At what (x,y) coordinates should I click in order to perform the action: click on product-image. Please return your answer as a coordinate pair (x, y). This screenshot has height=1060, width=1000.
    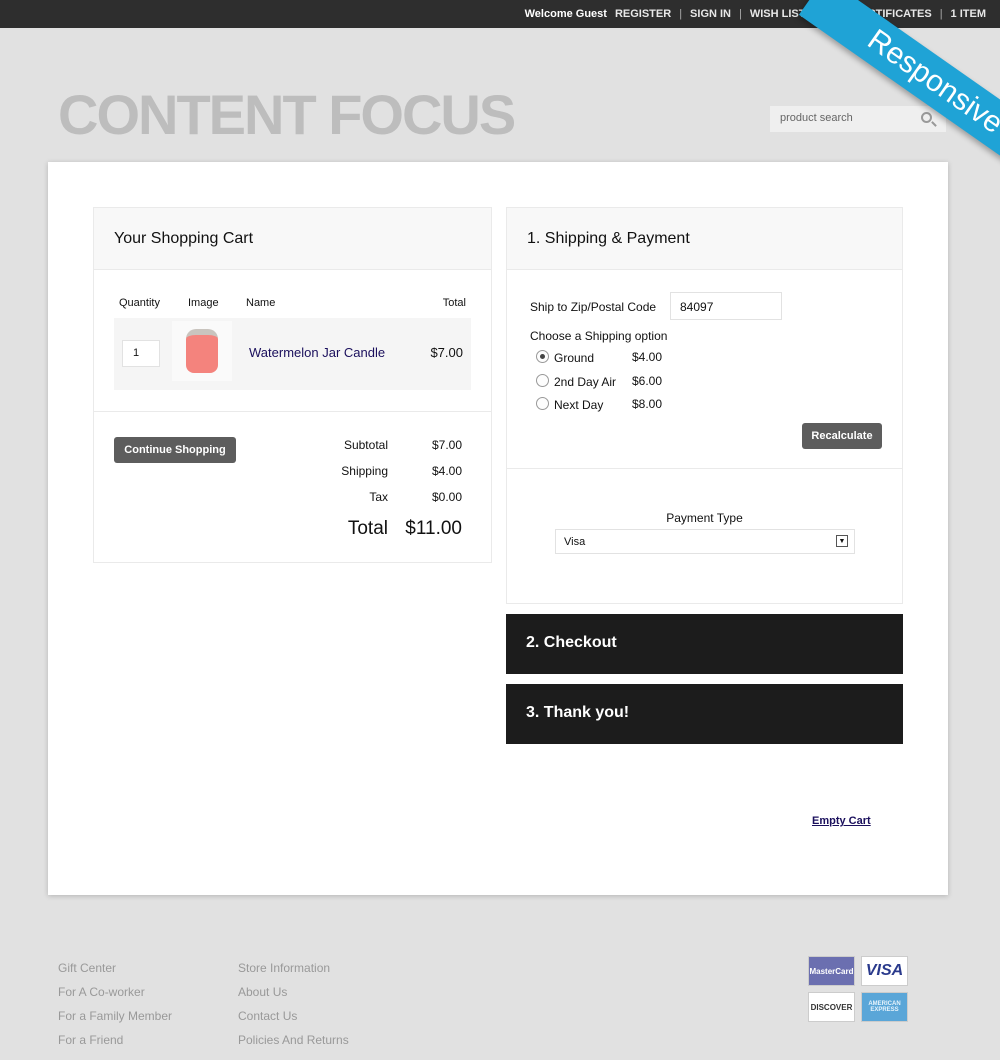
    Looking at the image, I should click on (202, 351).